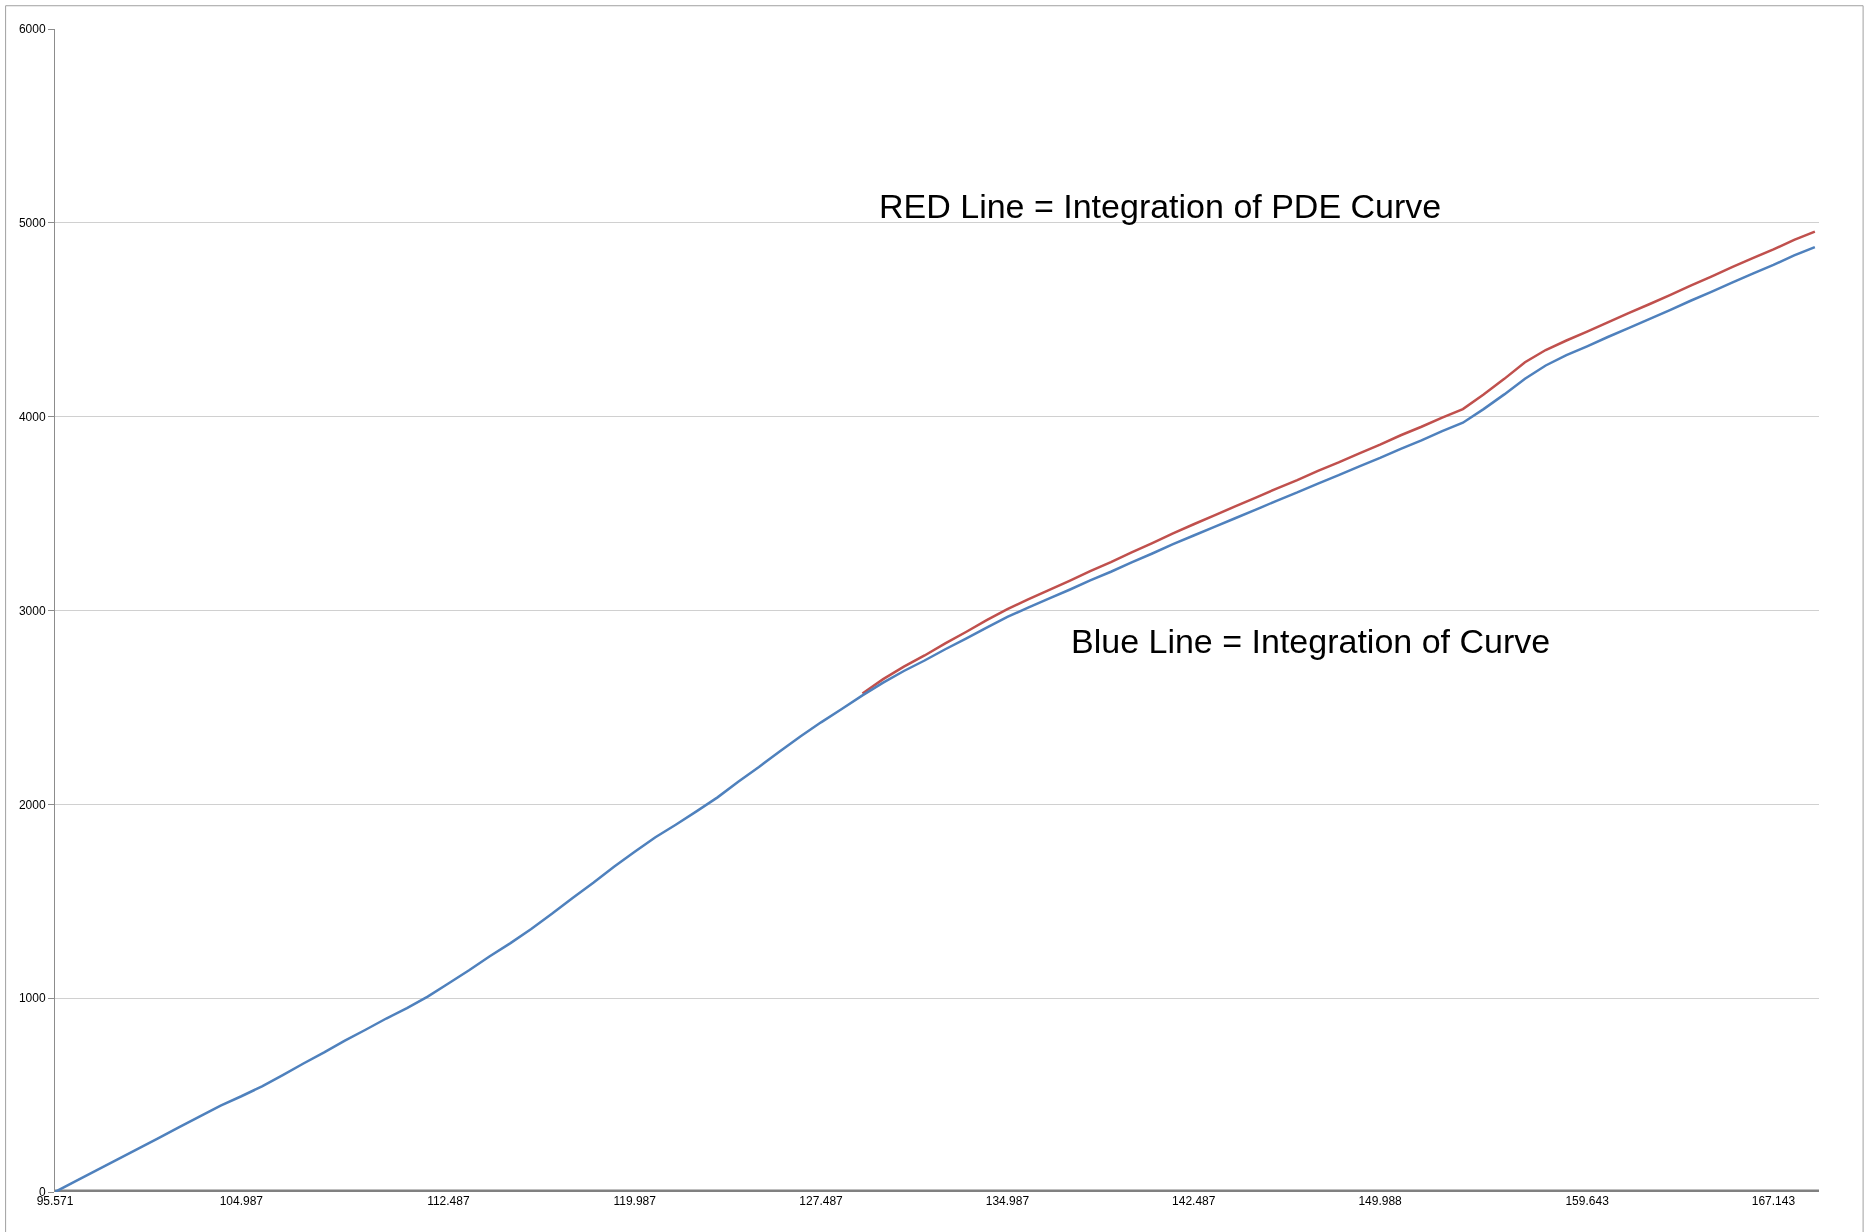 The image size is (1874, 1232). What do you see at coordinates (32, 998) in the screenshot?
I see `y-tick-label: 1000` at bounding box center [32, 998].